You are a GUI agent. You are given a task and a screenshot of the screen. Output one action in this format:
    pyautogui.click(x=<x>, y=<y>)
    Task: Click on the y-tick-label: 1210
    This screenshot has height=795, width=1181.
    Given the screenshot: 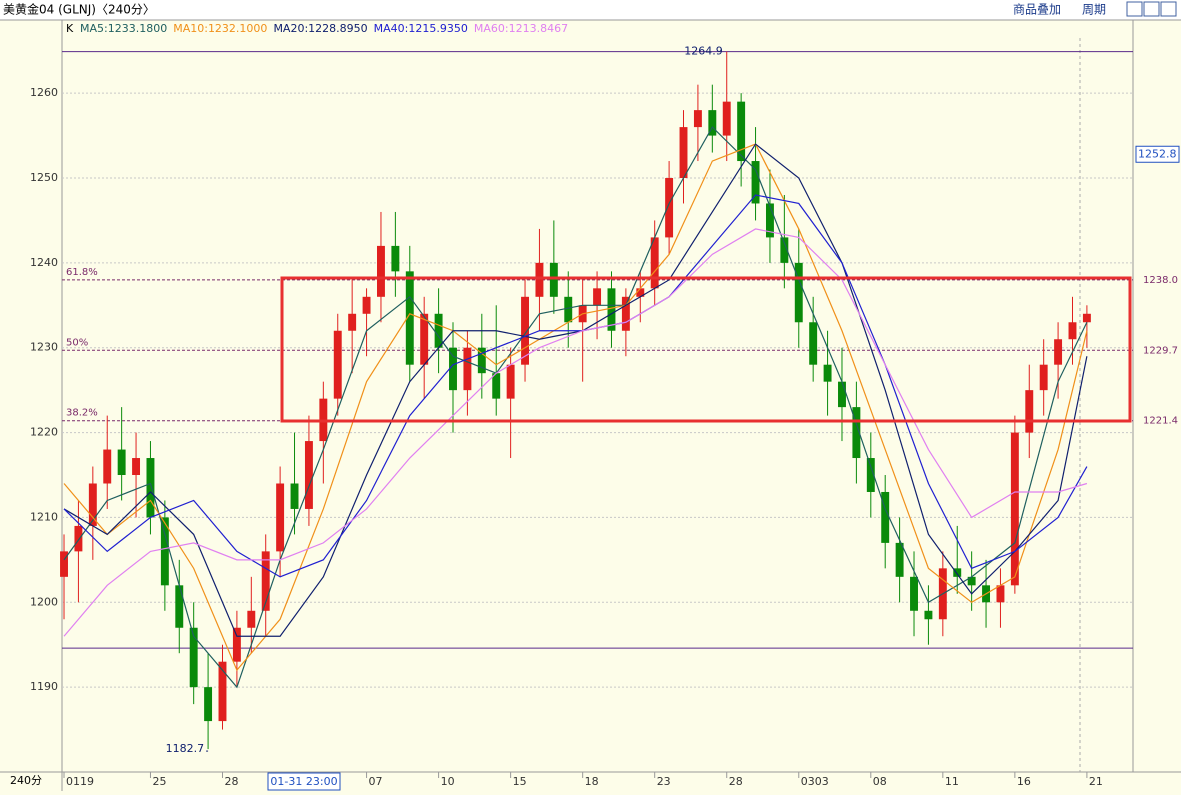 What is the action you would take?
    pyautogui.click(x=44, y=516)
    